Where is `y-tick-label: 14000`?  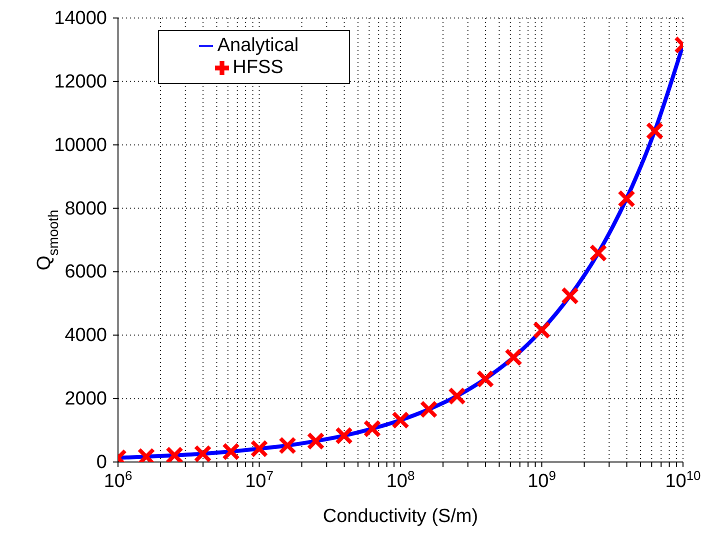
y-tick-label: 14000 is located at coordinates (80, 18).